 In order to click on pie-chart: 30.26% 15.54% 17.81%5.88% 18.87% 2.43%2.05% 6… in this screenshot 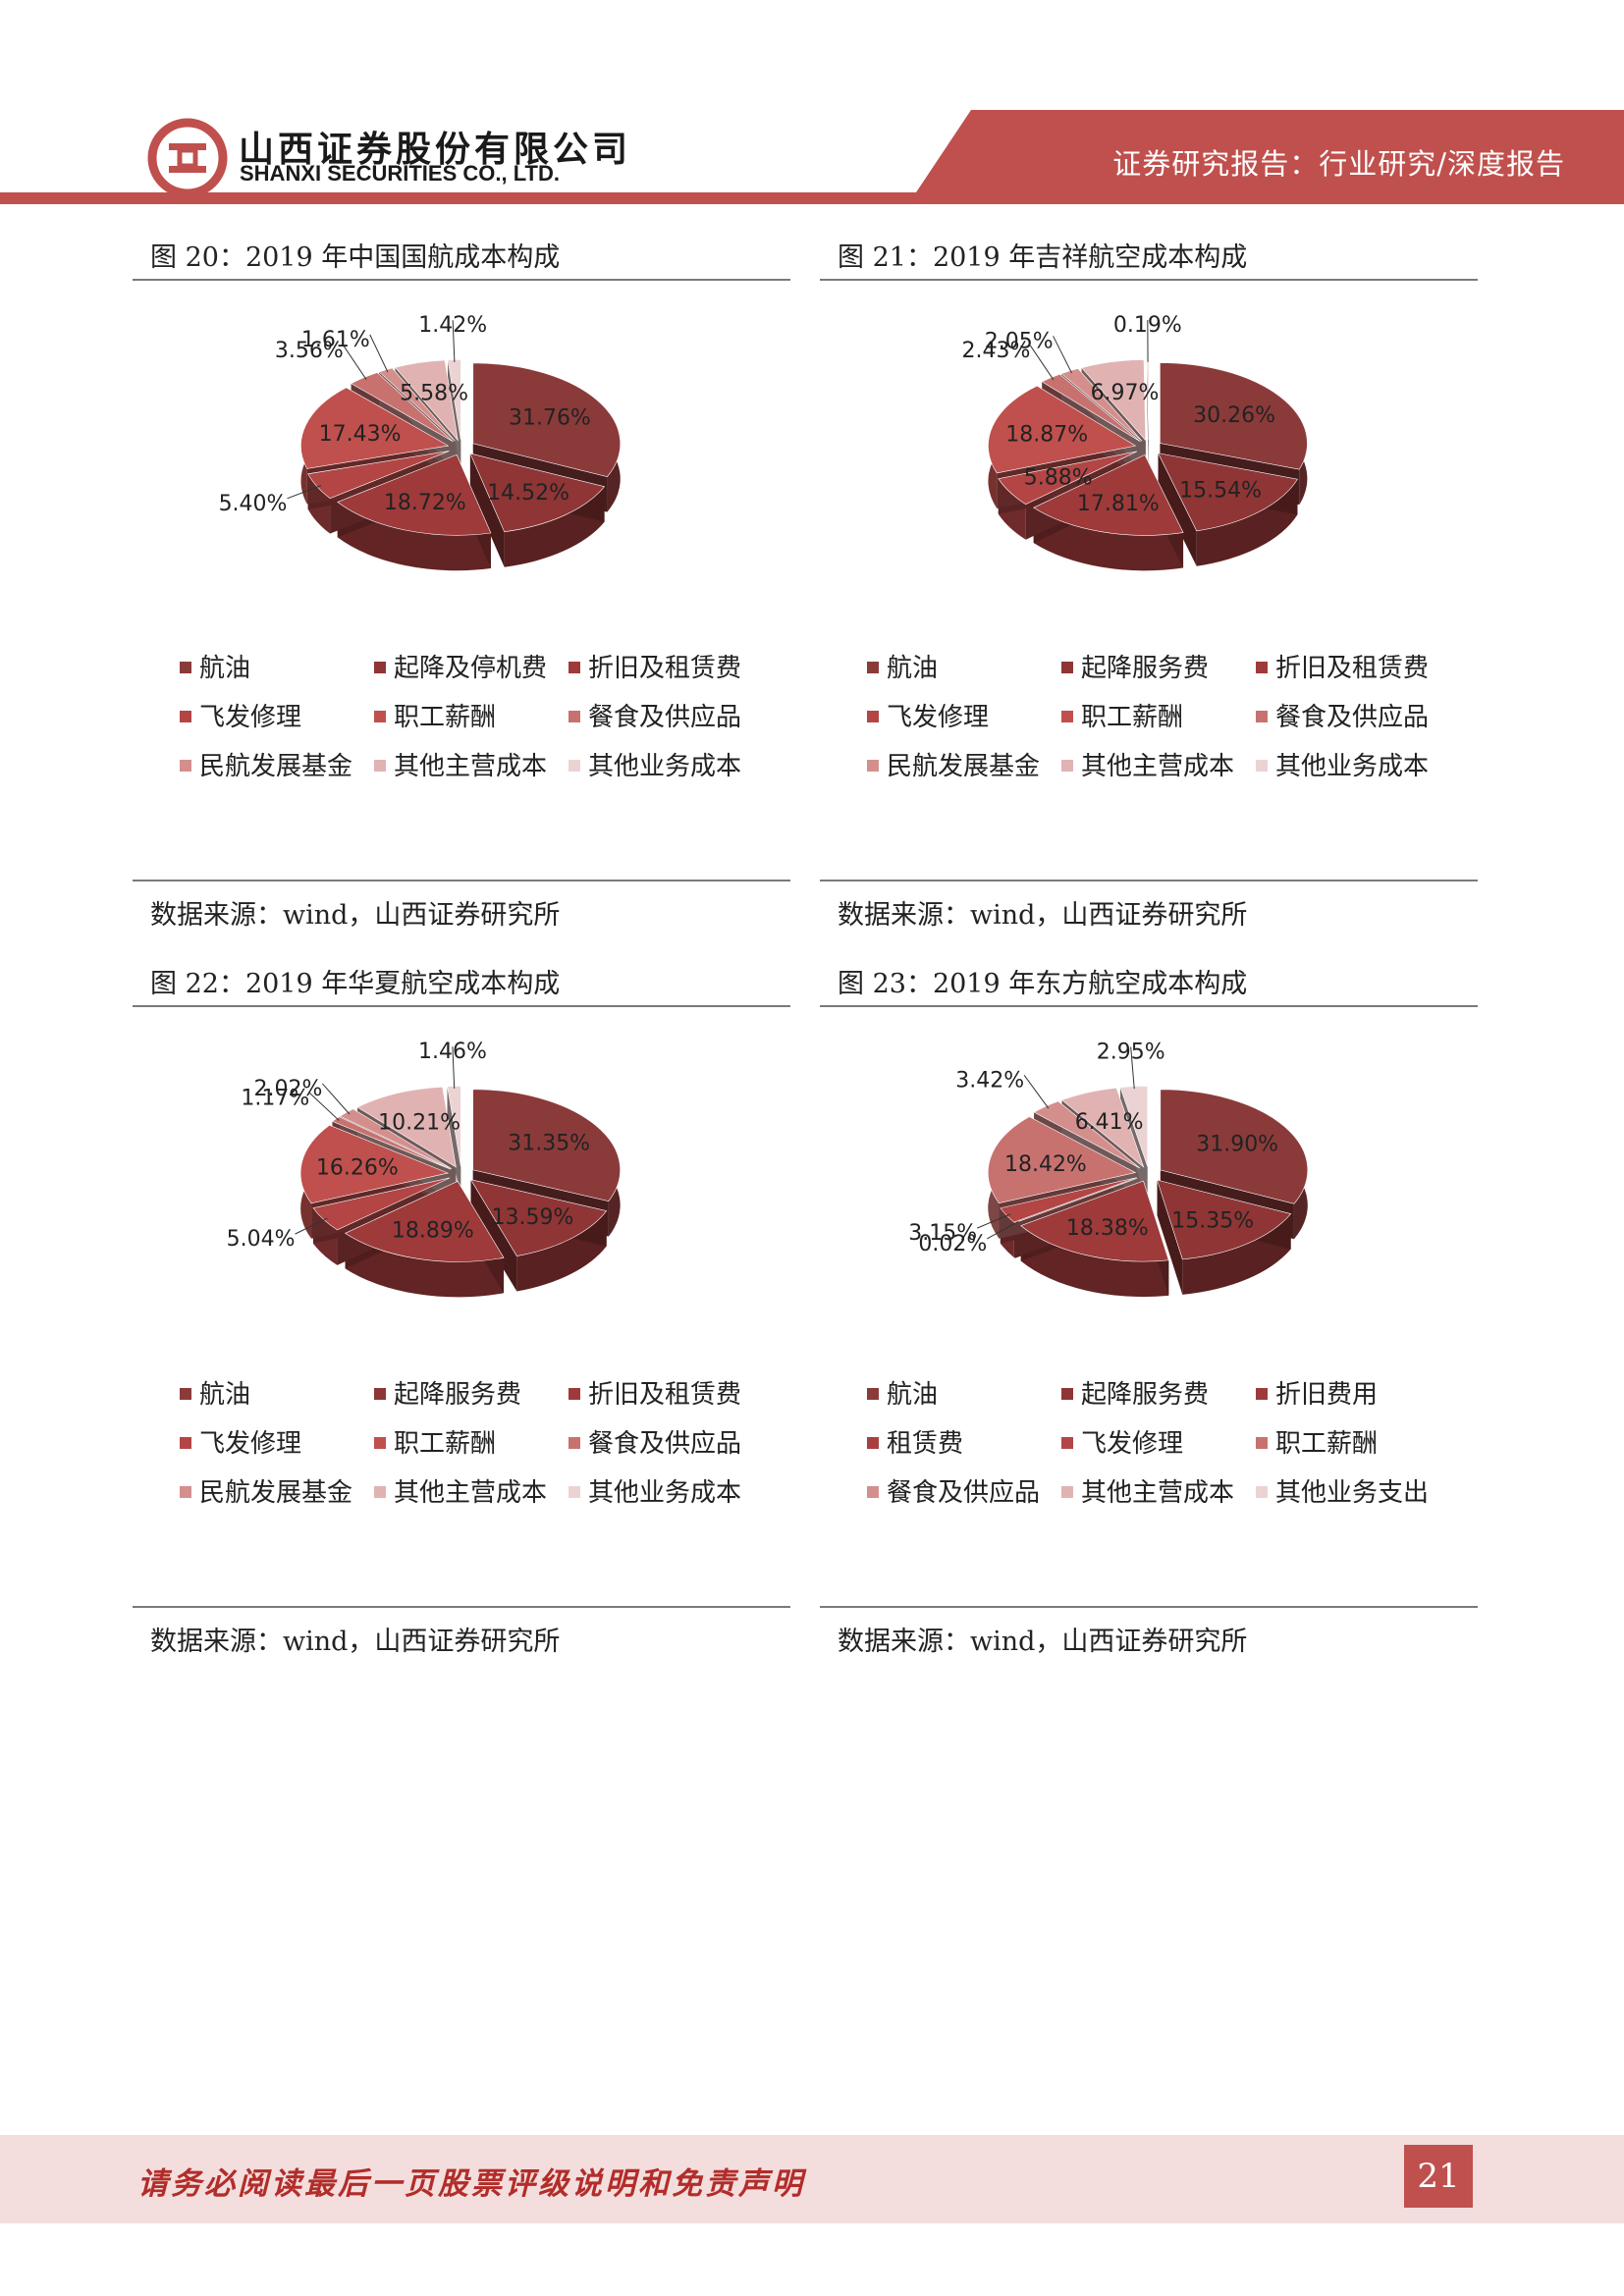, I will do `click(1134, 442)`.